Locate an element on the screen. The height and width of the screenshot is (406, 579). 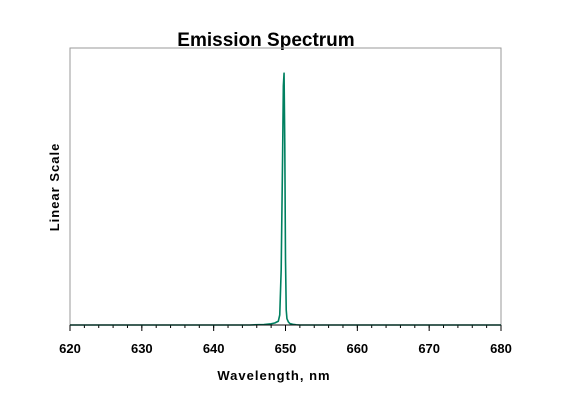
x-tick-label: 680 is located at coordinates (501, 348).